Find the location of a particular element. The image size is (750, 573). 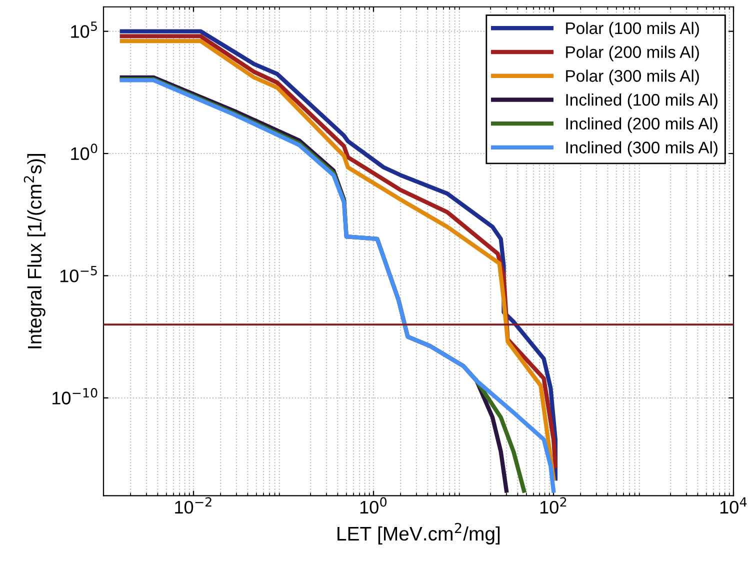

x-tick-label: 10$^{4}$ is located at coordinates (733, 505).